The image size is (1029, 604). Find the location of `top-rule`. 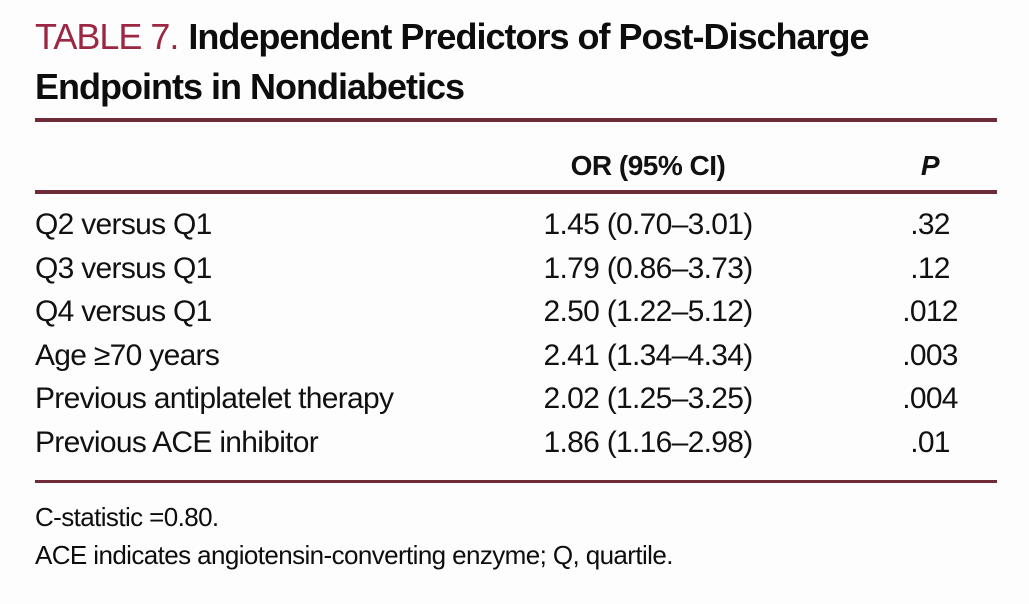

top-rule is located at coordinates (516, 120).